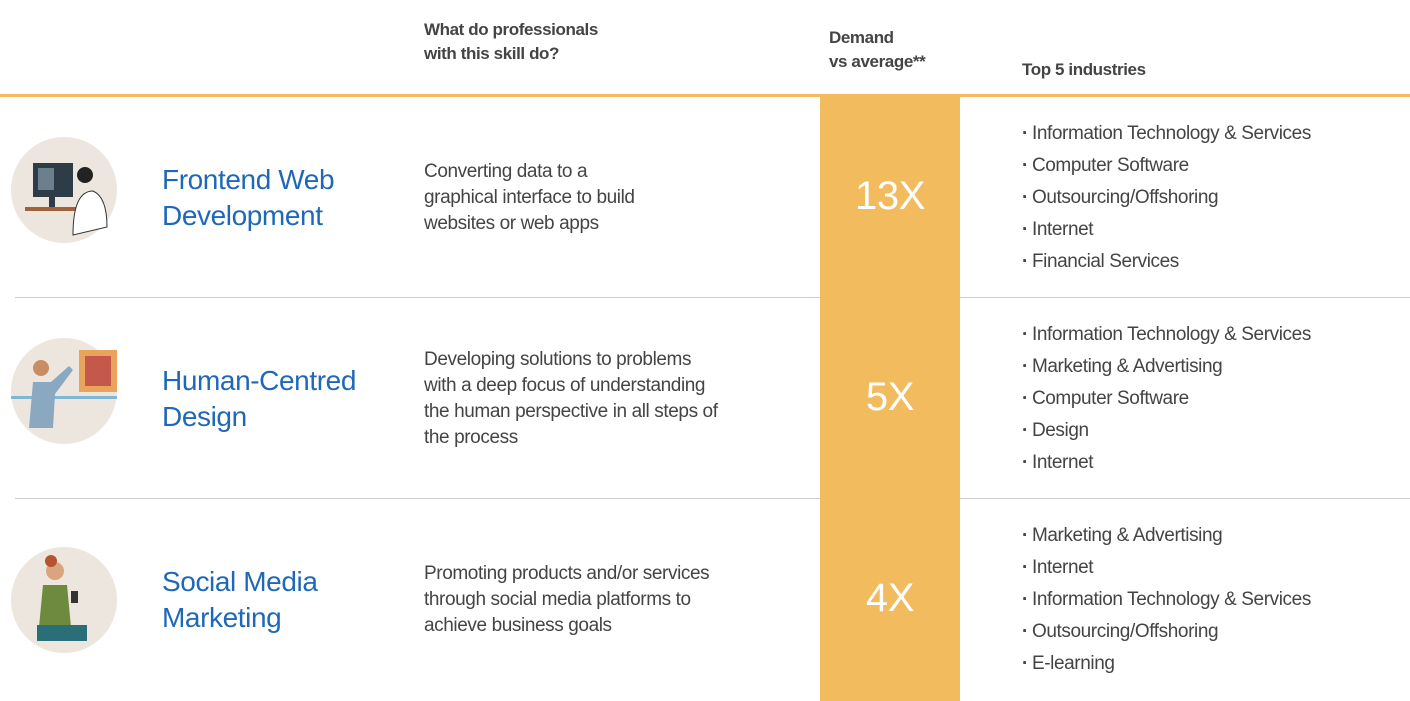 Image resolution: width=1410 pixels, height=701 pixels. I want to click on description-line: graphical interface to build, so click(529, 197).